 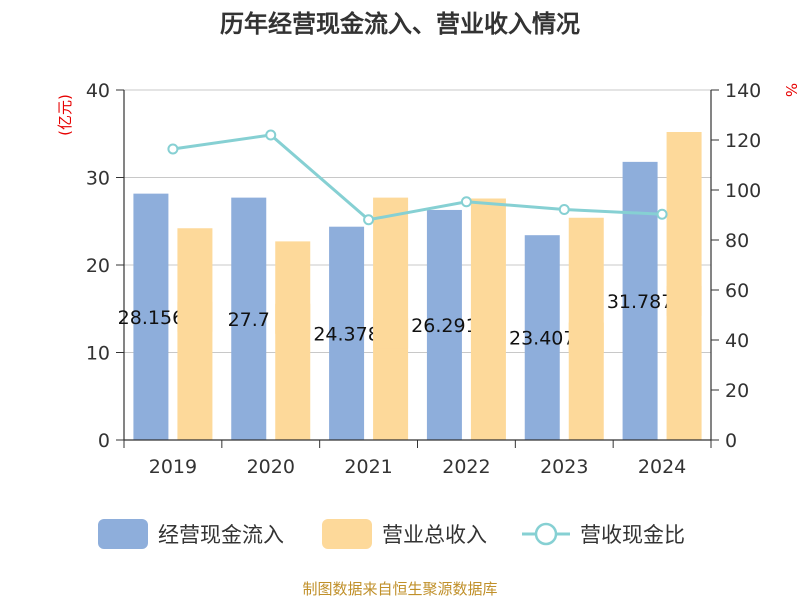 What do you see at coordinates (434, 535) in the screenshot?
I see `legend-label-revenue: 营业总收入` at bounding box center [434, 535].